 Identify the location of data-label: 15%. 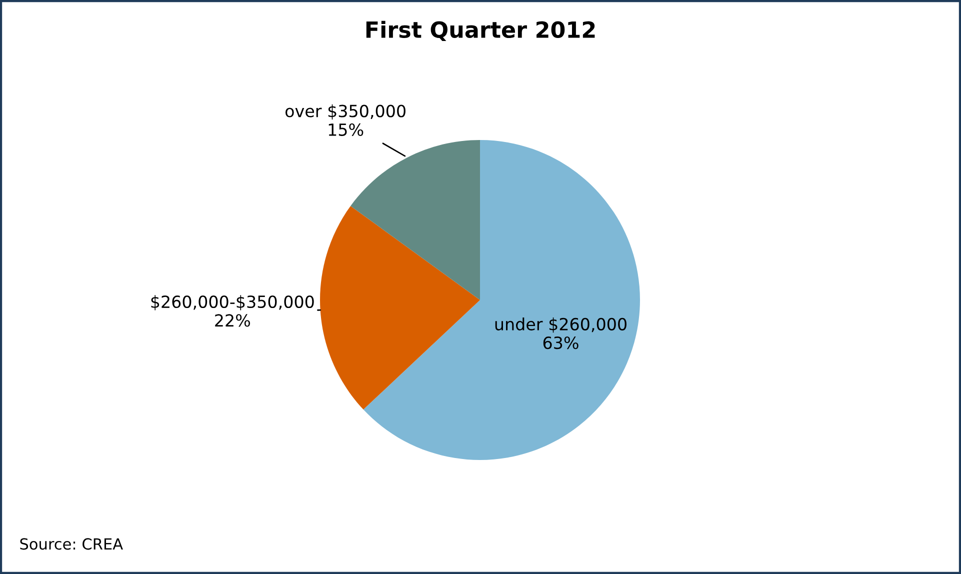
(346, 129).